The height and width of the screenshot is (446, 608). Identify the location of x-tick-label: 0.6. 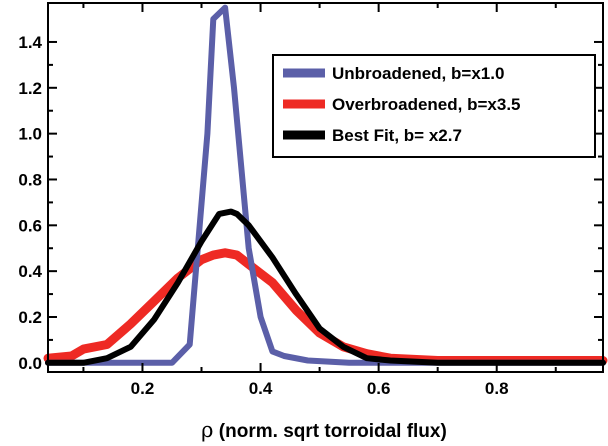
(379, 388).